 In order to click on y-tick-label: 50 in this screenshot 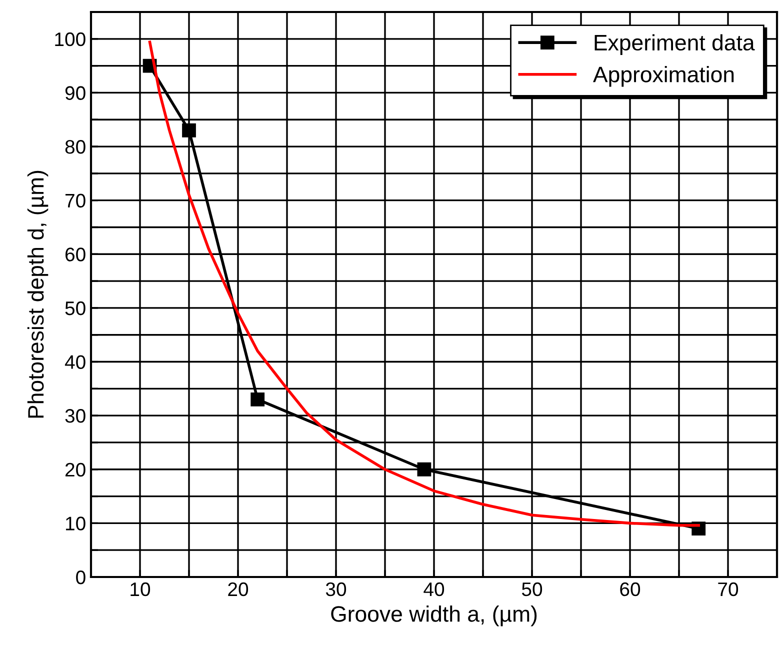, I will do `click(75, 308)`.